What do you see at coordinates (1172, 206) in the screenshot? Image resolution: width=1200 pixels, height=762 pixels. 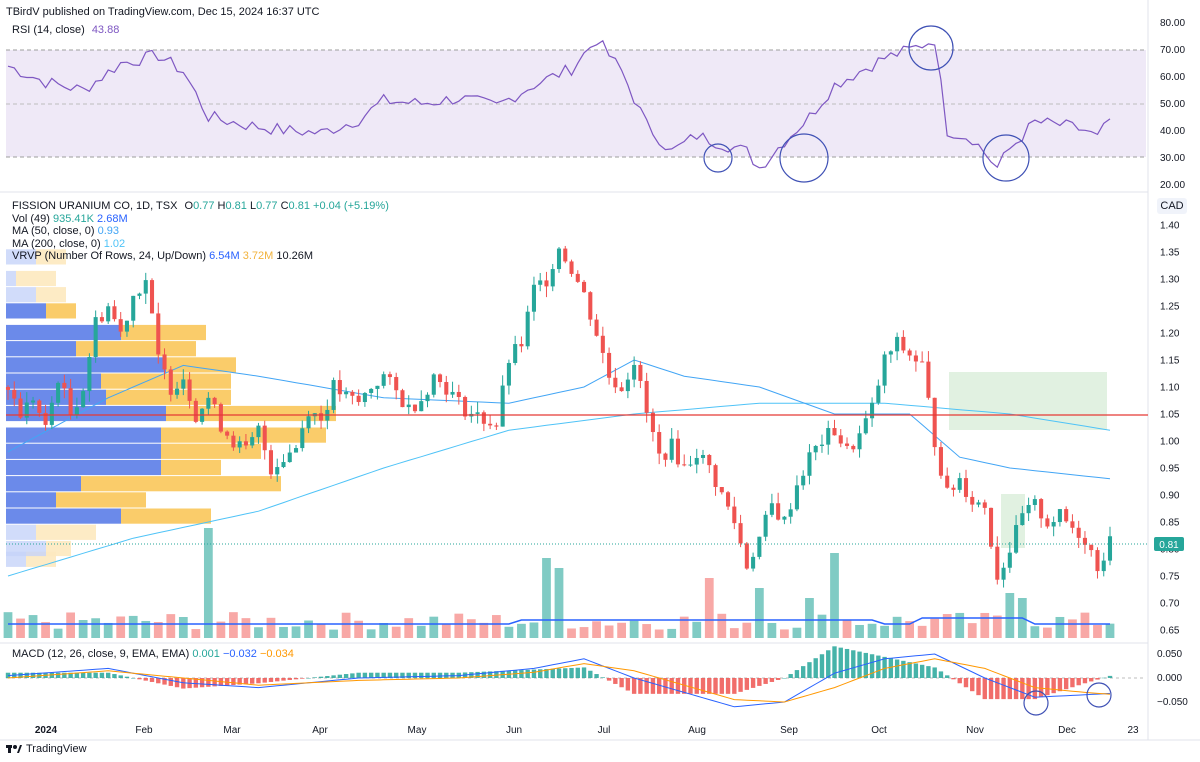 I see `currency-button: CAD` at bounding box center [1172, 206].